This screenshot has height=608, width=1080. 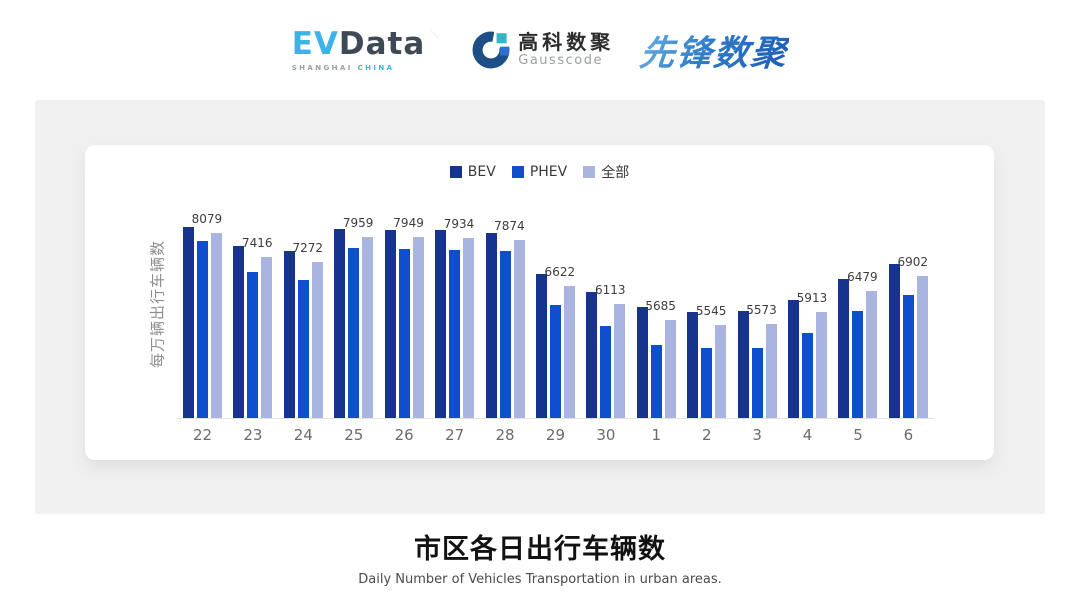 What do you see at coordinates (714, 50) in the screenshot?
I see `xianfeng-logo: 先锋数聚` at bounding box center [714, 50].